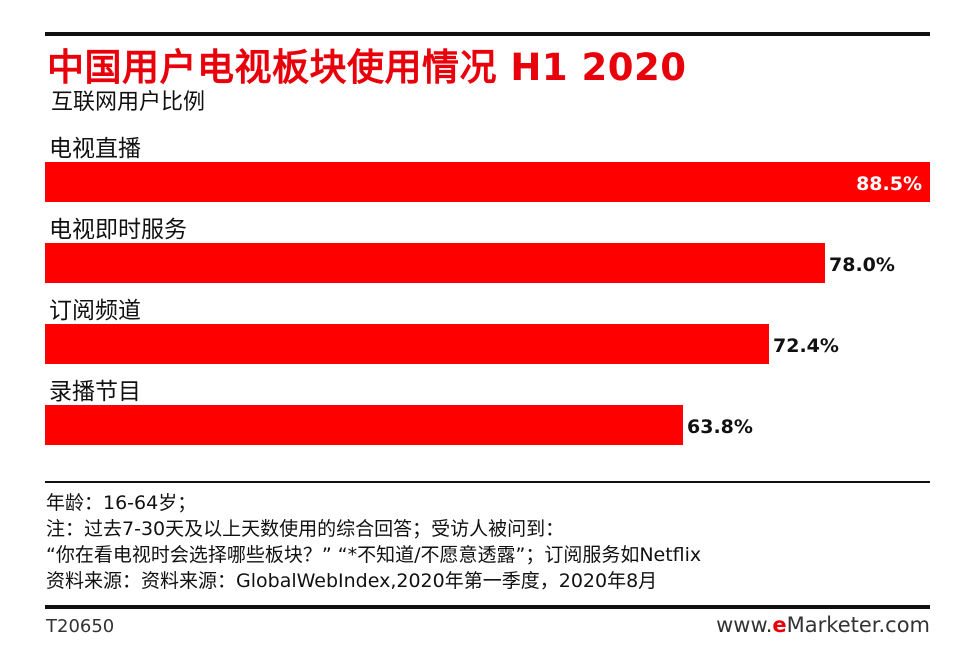 This screenshot has height=663, width=978. I want to click on value-label-recorded: 63.8%, so click(720, 427).